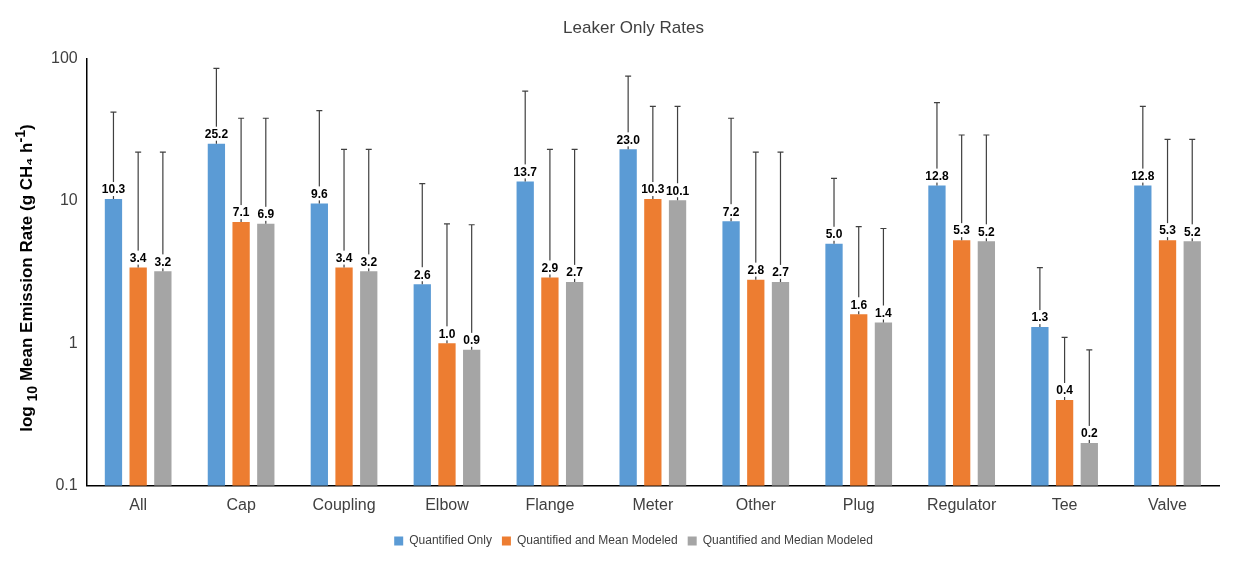 The height and width of the screenshot is (565, 1237). I want to click on chart-title: Leaker Only Rates, so click(633, 27).